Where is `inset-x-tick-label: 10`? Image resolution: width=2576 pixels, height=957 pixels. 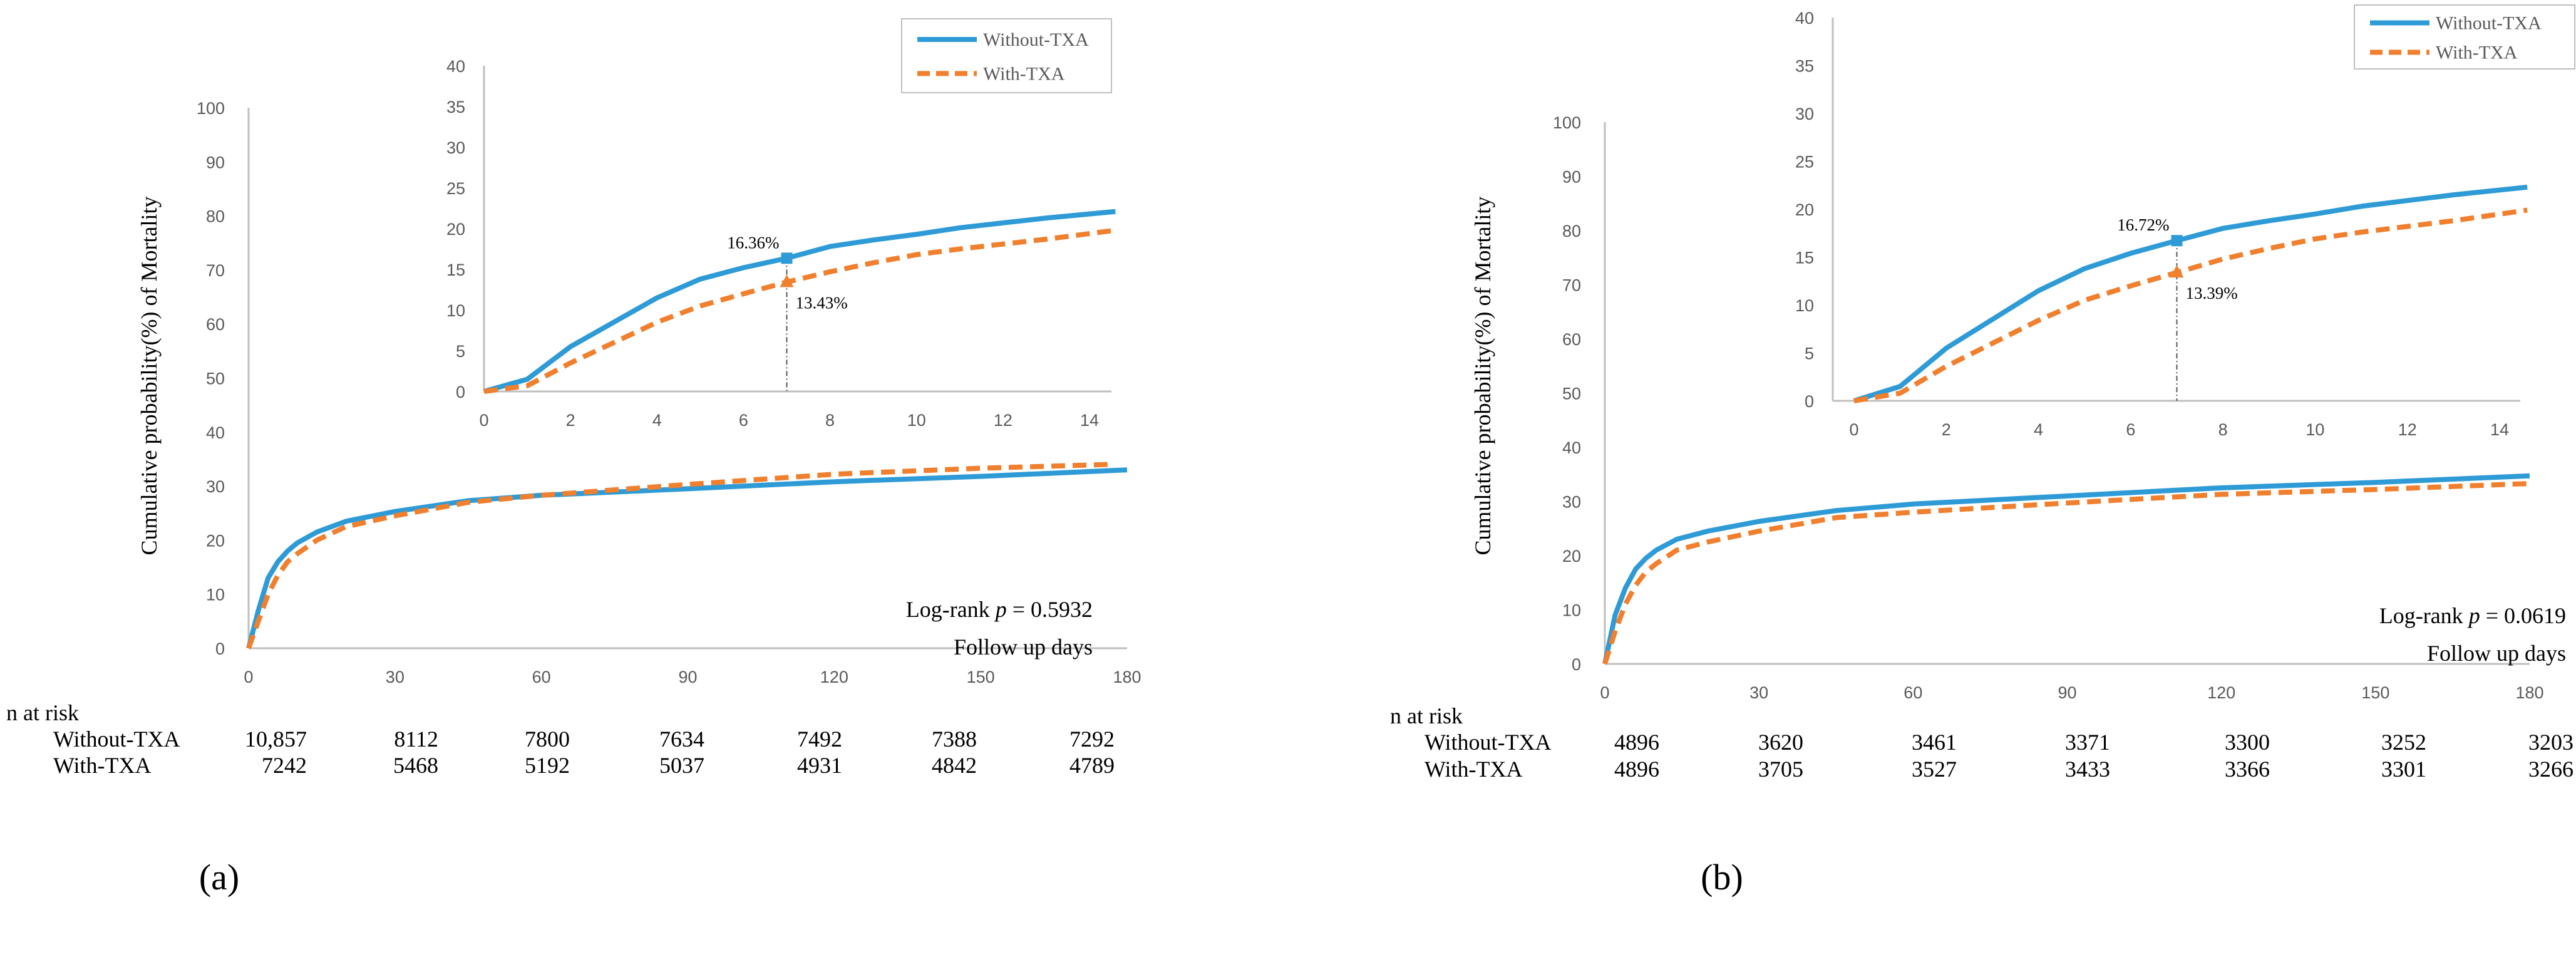
inset-x-tick-label: 10 is located at coordinates (916, 420).